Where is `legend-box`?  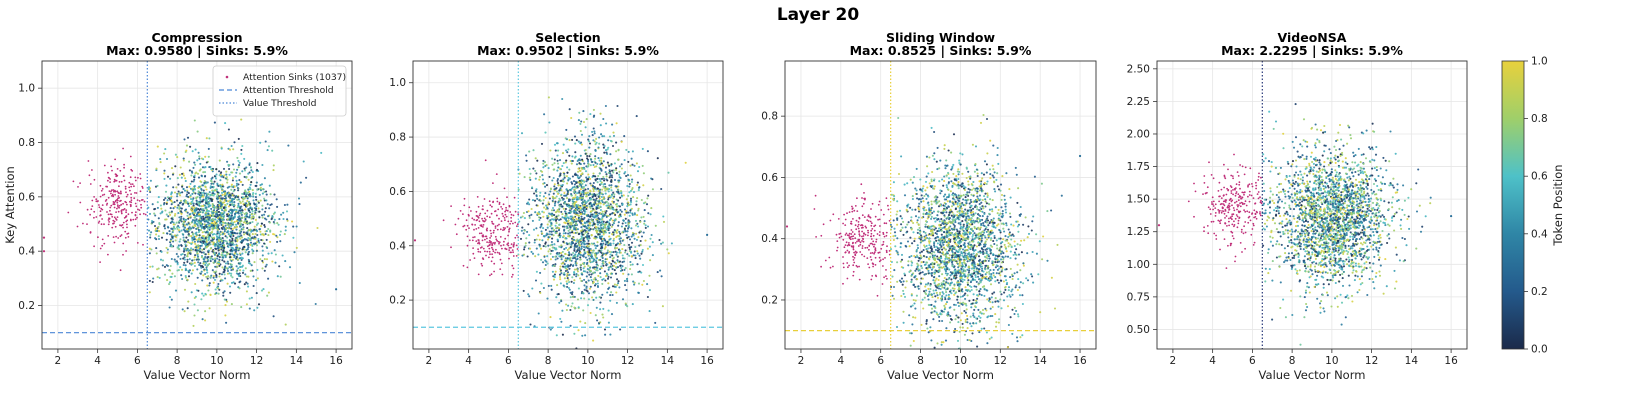
legend-box is located at coordinates (279, 91).